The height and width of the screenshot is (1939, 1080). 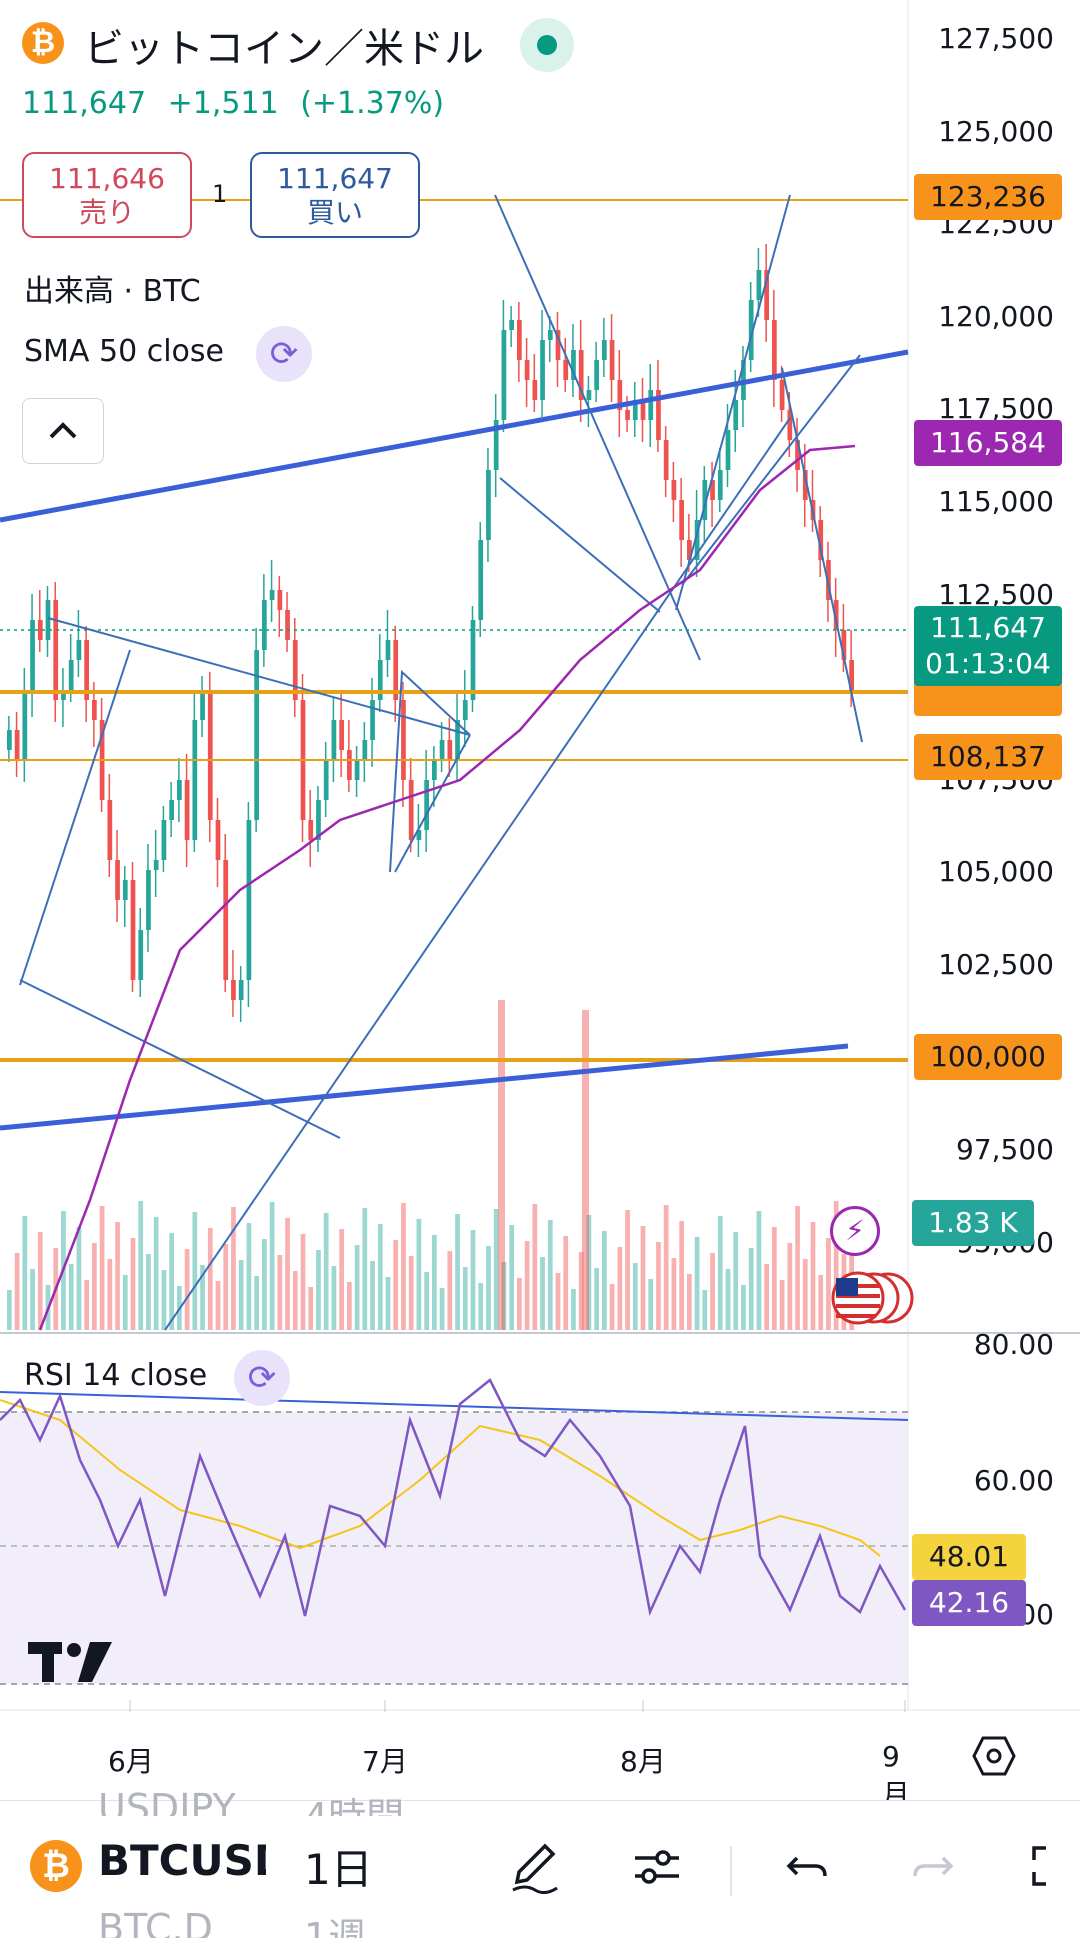 What do you see at coordinates (112, 291) in the screenshot?
I see `volume-legend: 出来高 · BTC` at bounding box center [112, 291].